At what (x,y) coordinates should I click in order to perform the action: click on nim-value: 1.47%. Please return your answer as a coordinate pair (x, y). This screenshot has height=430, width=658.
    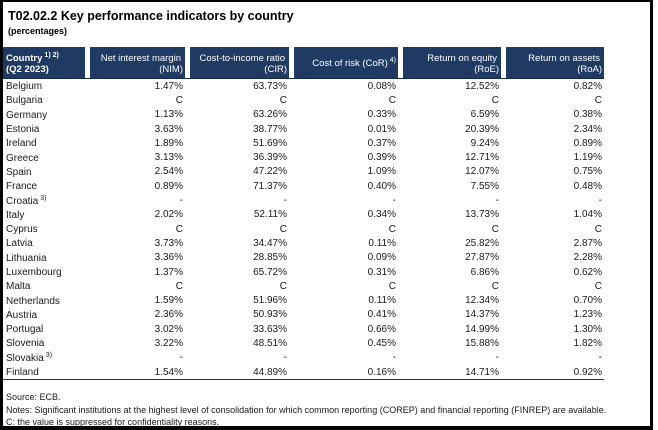
    Looking at the image, I should click on (168, 86).